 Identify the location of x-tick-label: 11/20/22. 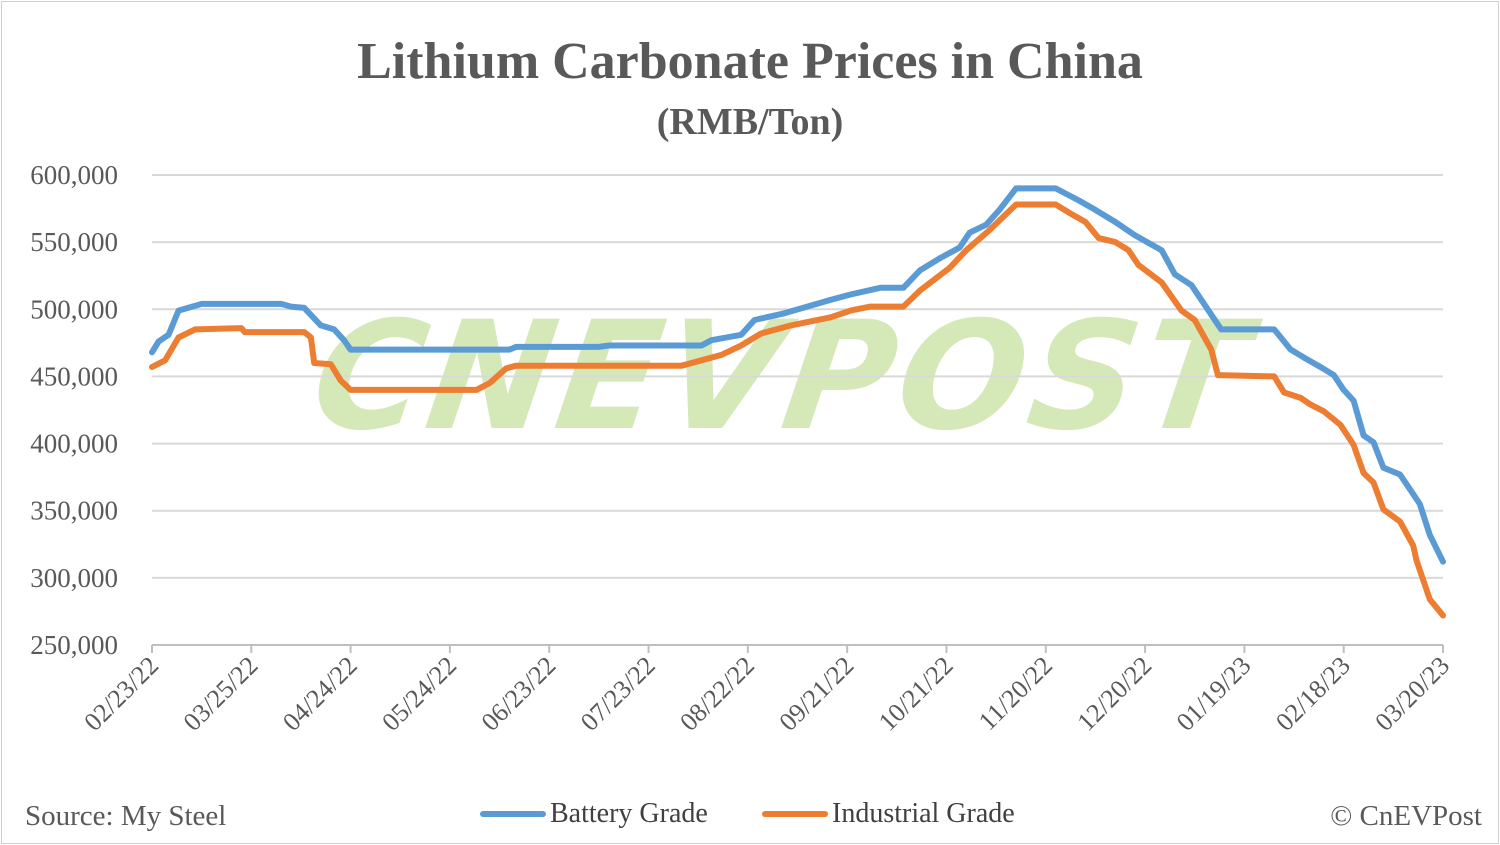
(1015, 693).